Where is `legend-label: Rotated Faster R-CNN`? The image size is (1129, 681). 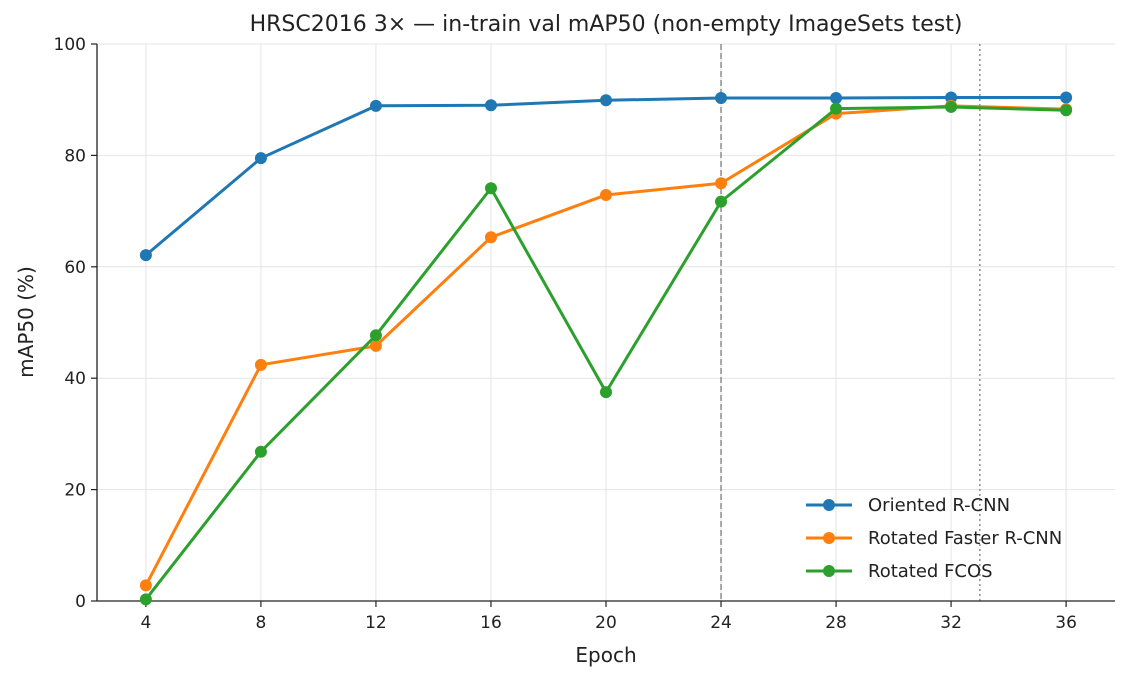
legend-label: Rotated Faster R-CNN is located at coordinates (965, 538).